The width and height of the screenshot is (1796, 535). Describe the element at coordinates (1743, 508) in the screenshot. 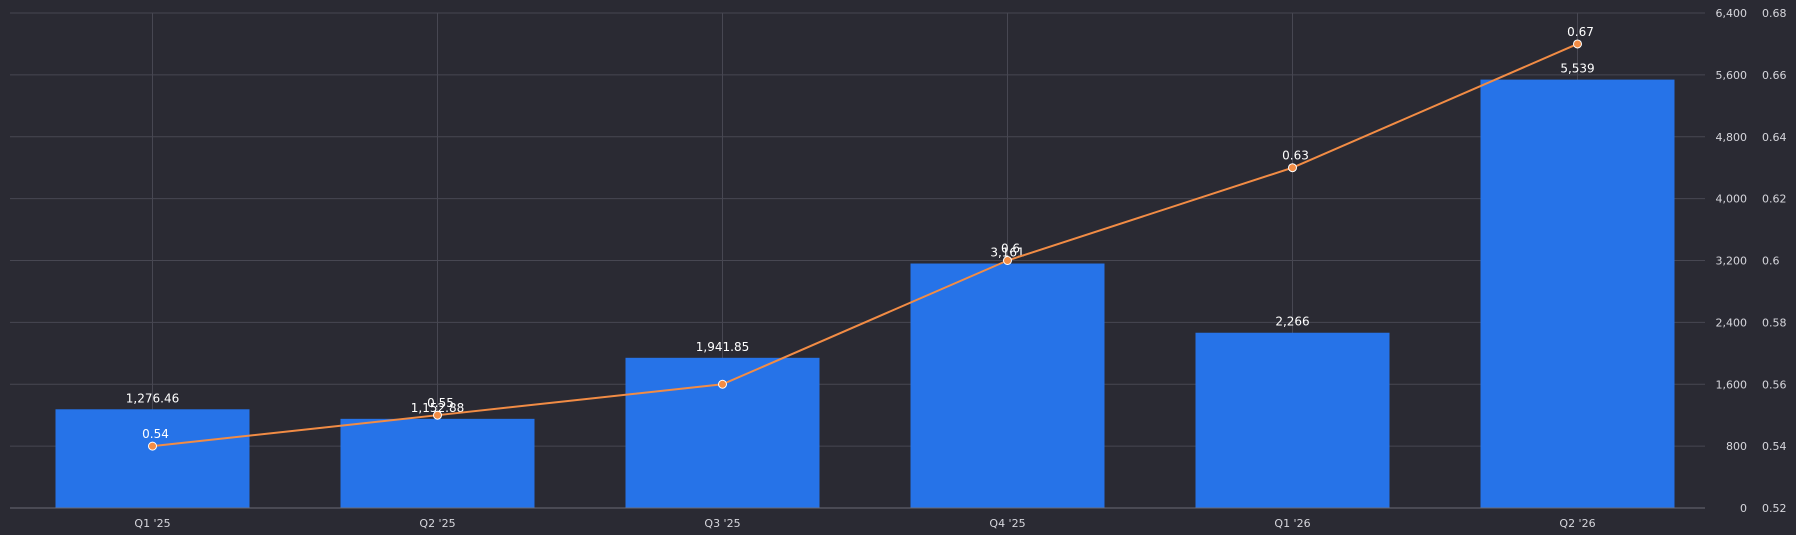

I see `y-axis-left-tick-label: 0` at that location.